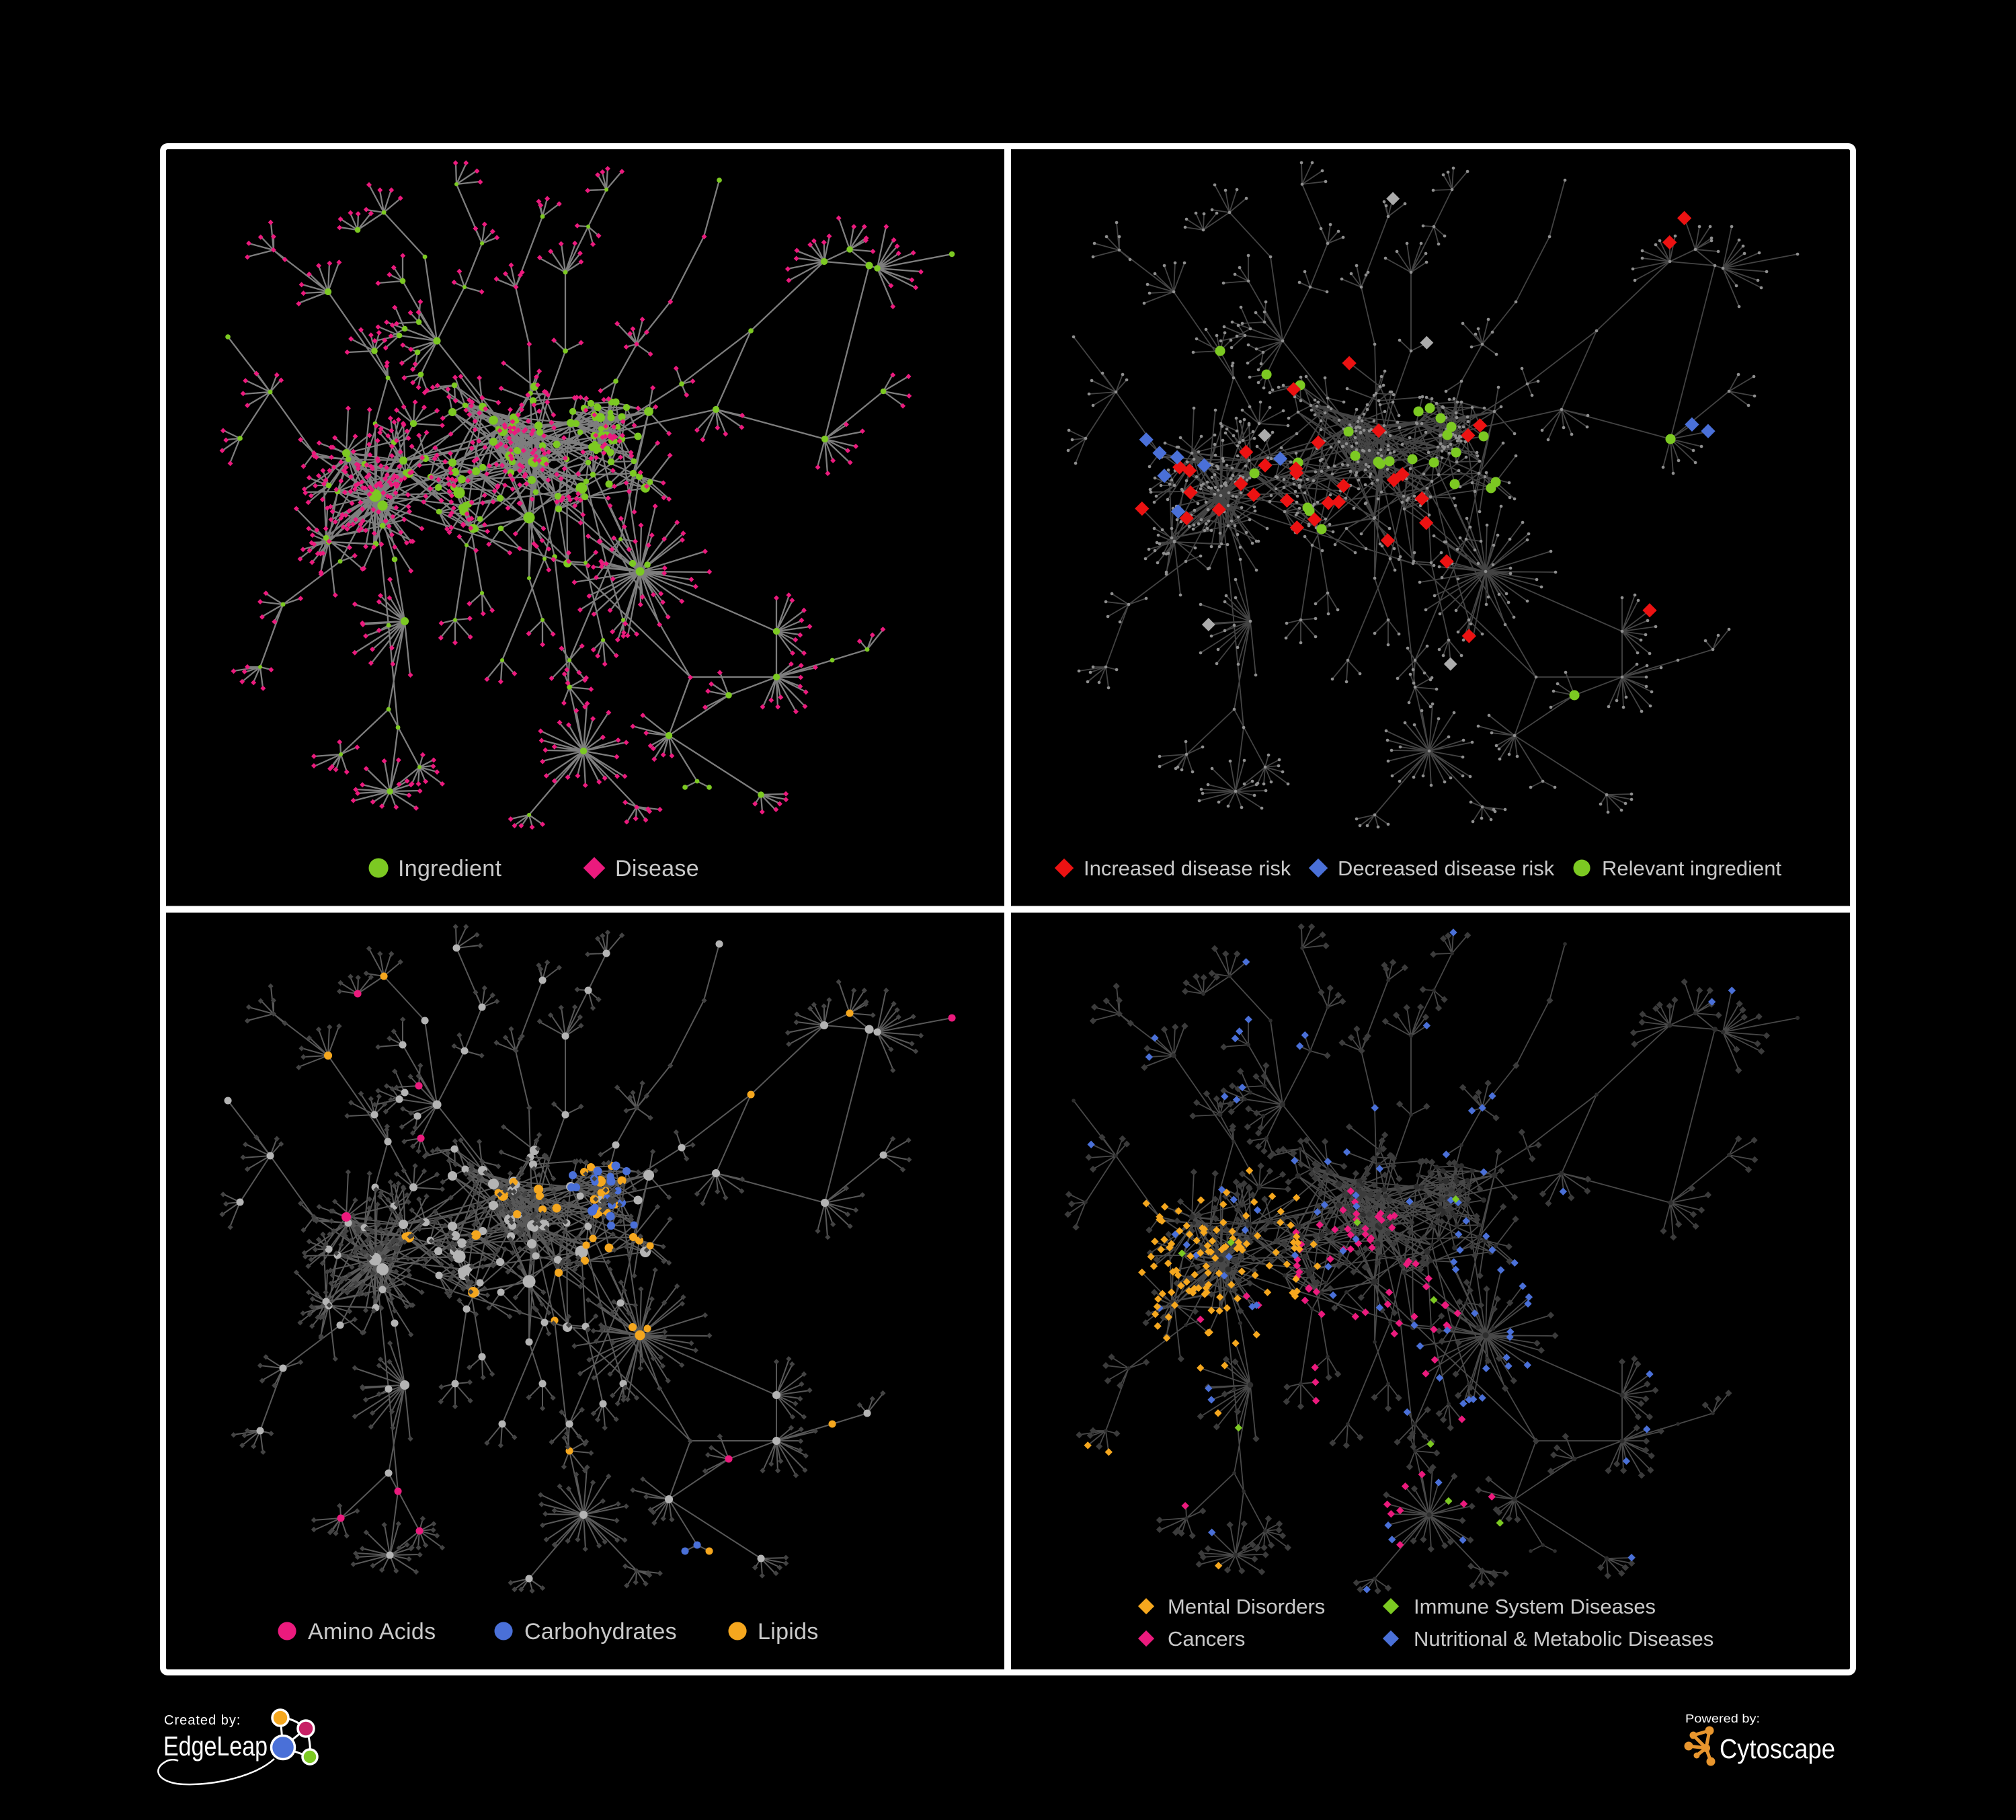 The image size is (2016, 1820). I want to click on svg-text: Created by:, so click(202, 1720).